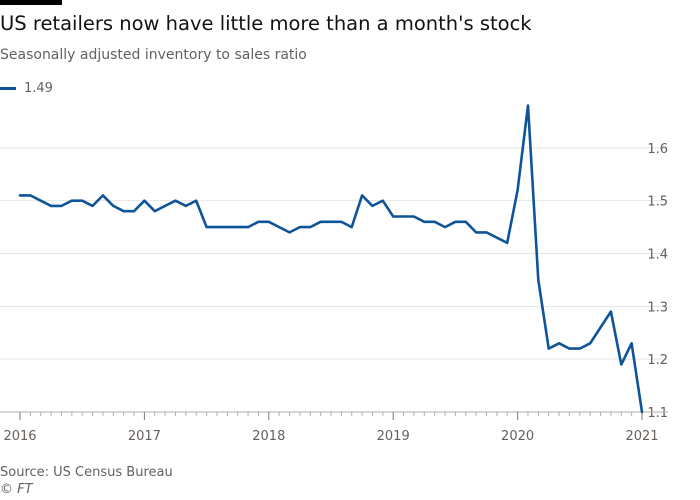 Image resolution: width=700 pixels, height=500 pixels. What do you see at coordinates (657, 202) in the screenshot?
I see `y-tick-label: 1.5` at bounding box center [657, 202].